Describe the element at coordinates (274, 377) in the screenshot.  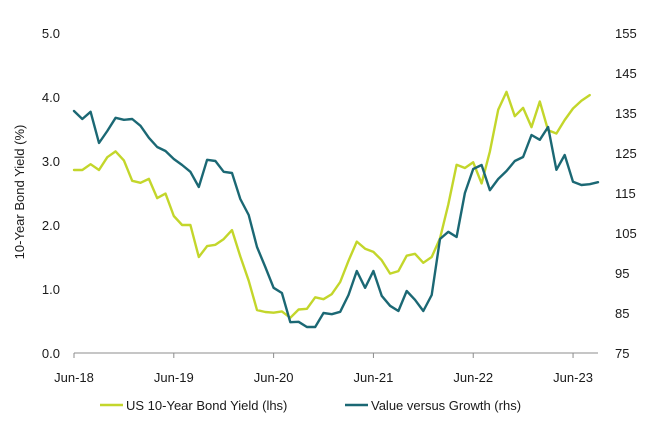
I see `x-tick-label: Jun-20` at that location.